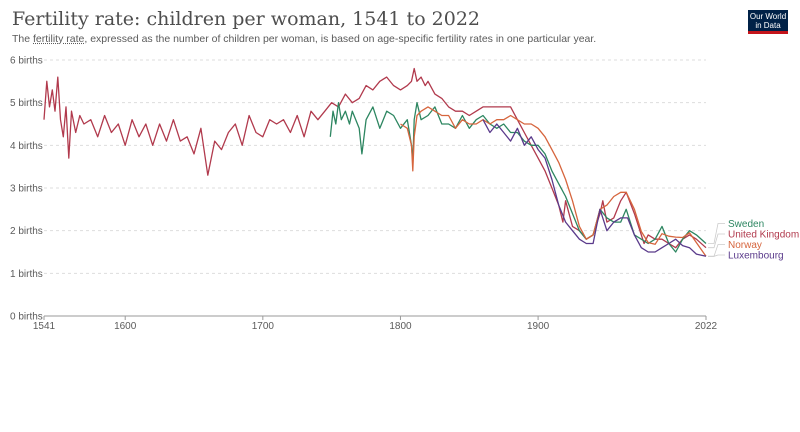  I want to click on logo-line-1: Our World, so click(768, 16).